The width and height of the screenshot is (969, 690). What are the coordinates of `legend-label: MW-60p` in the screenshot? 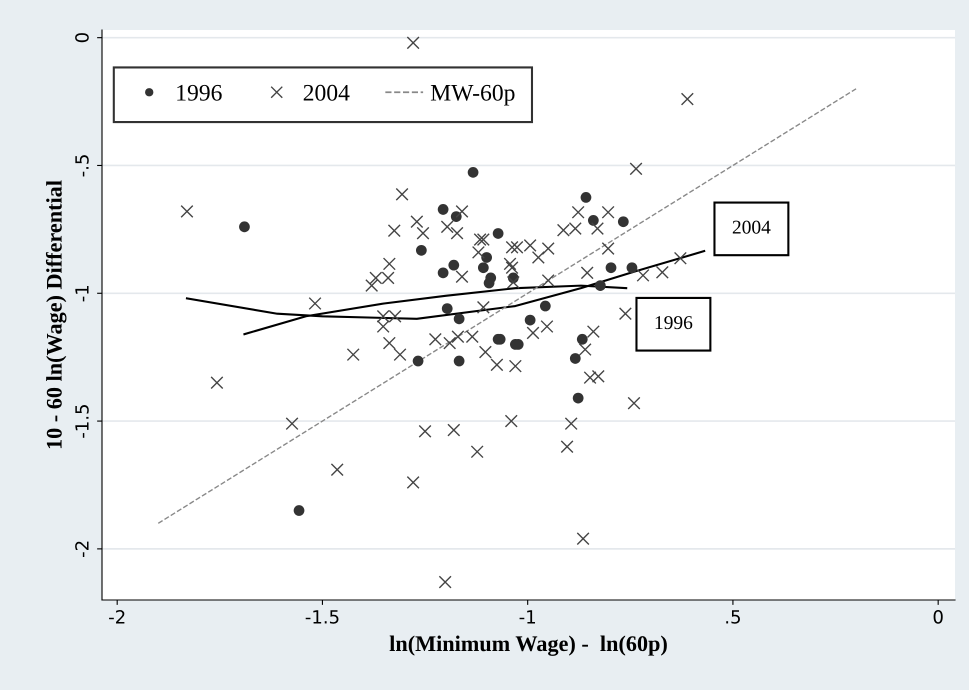 It's located at (472, 95).